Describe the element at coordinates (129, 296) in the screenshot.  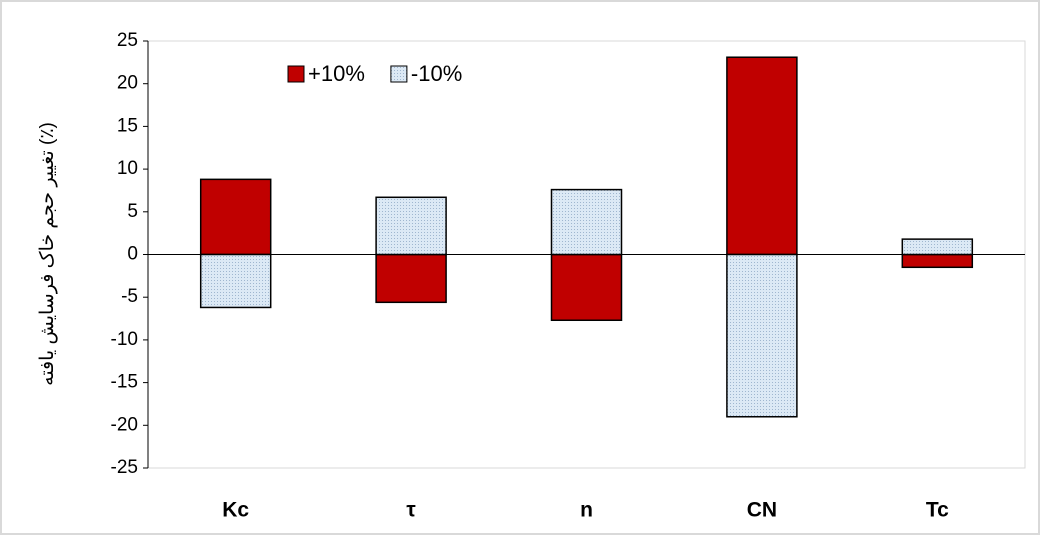
I see `y-tick-label: -5` at that location.